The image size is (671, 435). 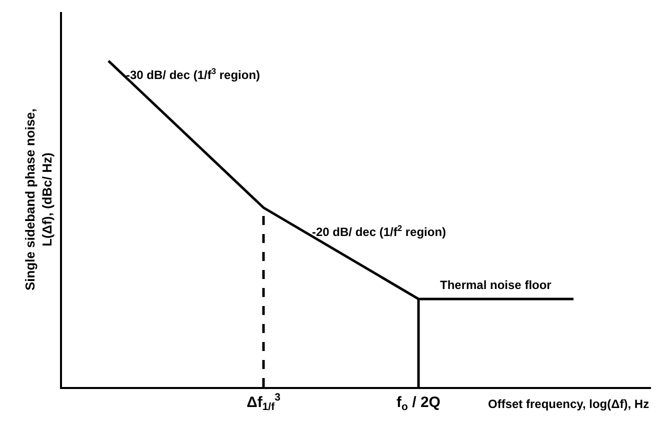 I want to click on annotation: Thermal noise floor, so click(x=496, y=285).